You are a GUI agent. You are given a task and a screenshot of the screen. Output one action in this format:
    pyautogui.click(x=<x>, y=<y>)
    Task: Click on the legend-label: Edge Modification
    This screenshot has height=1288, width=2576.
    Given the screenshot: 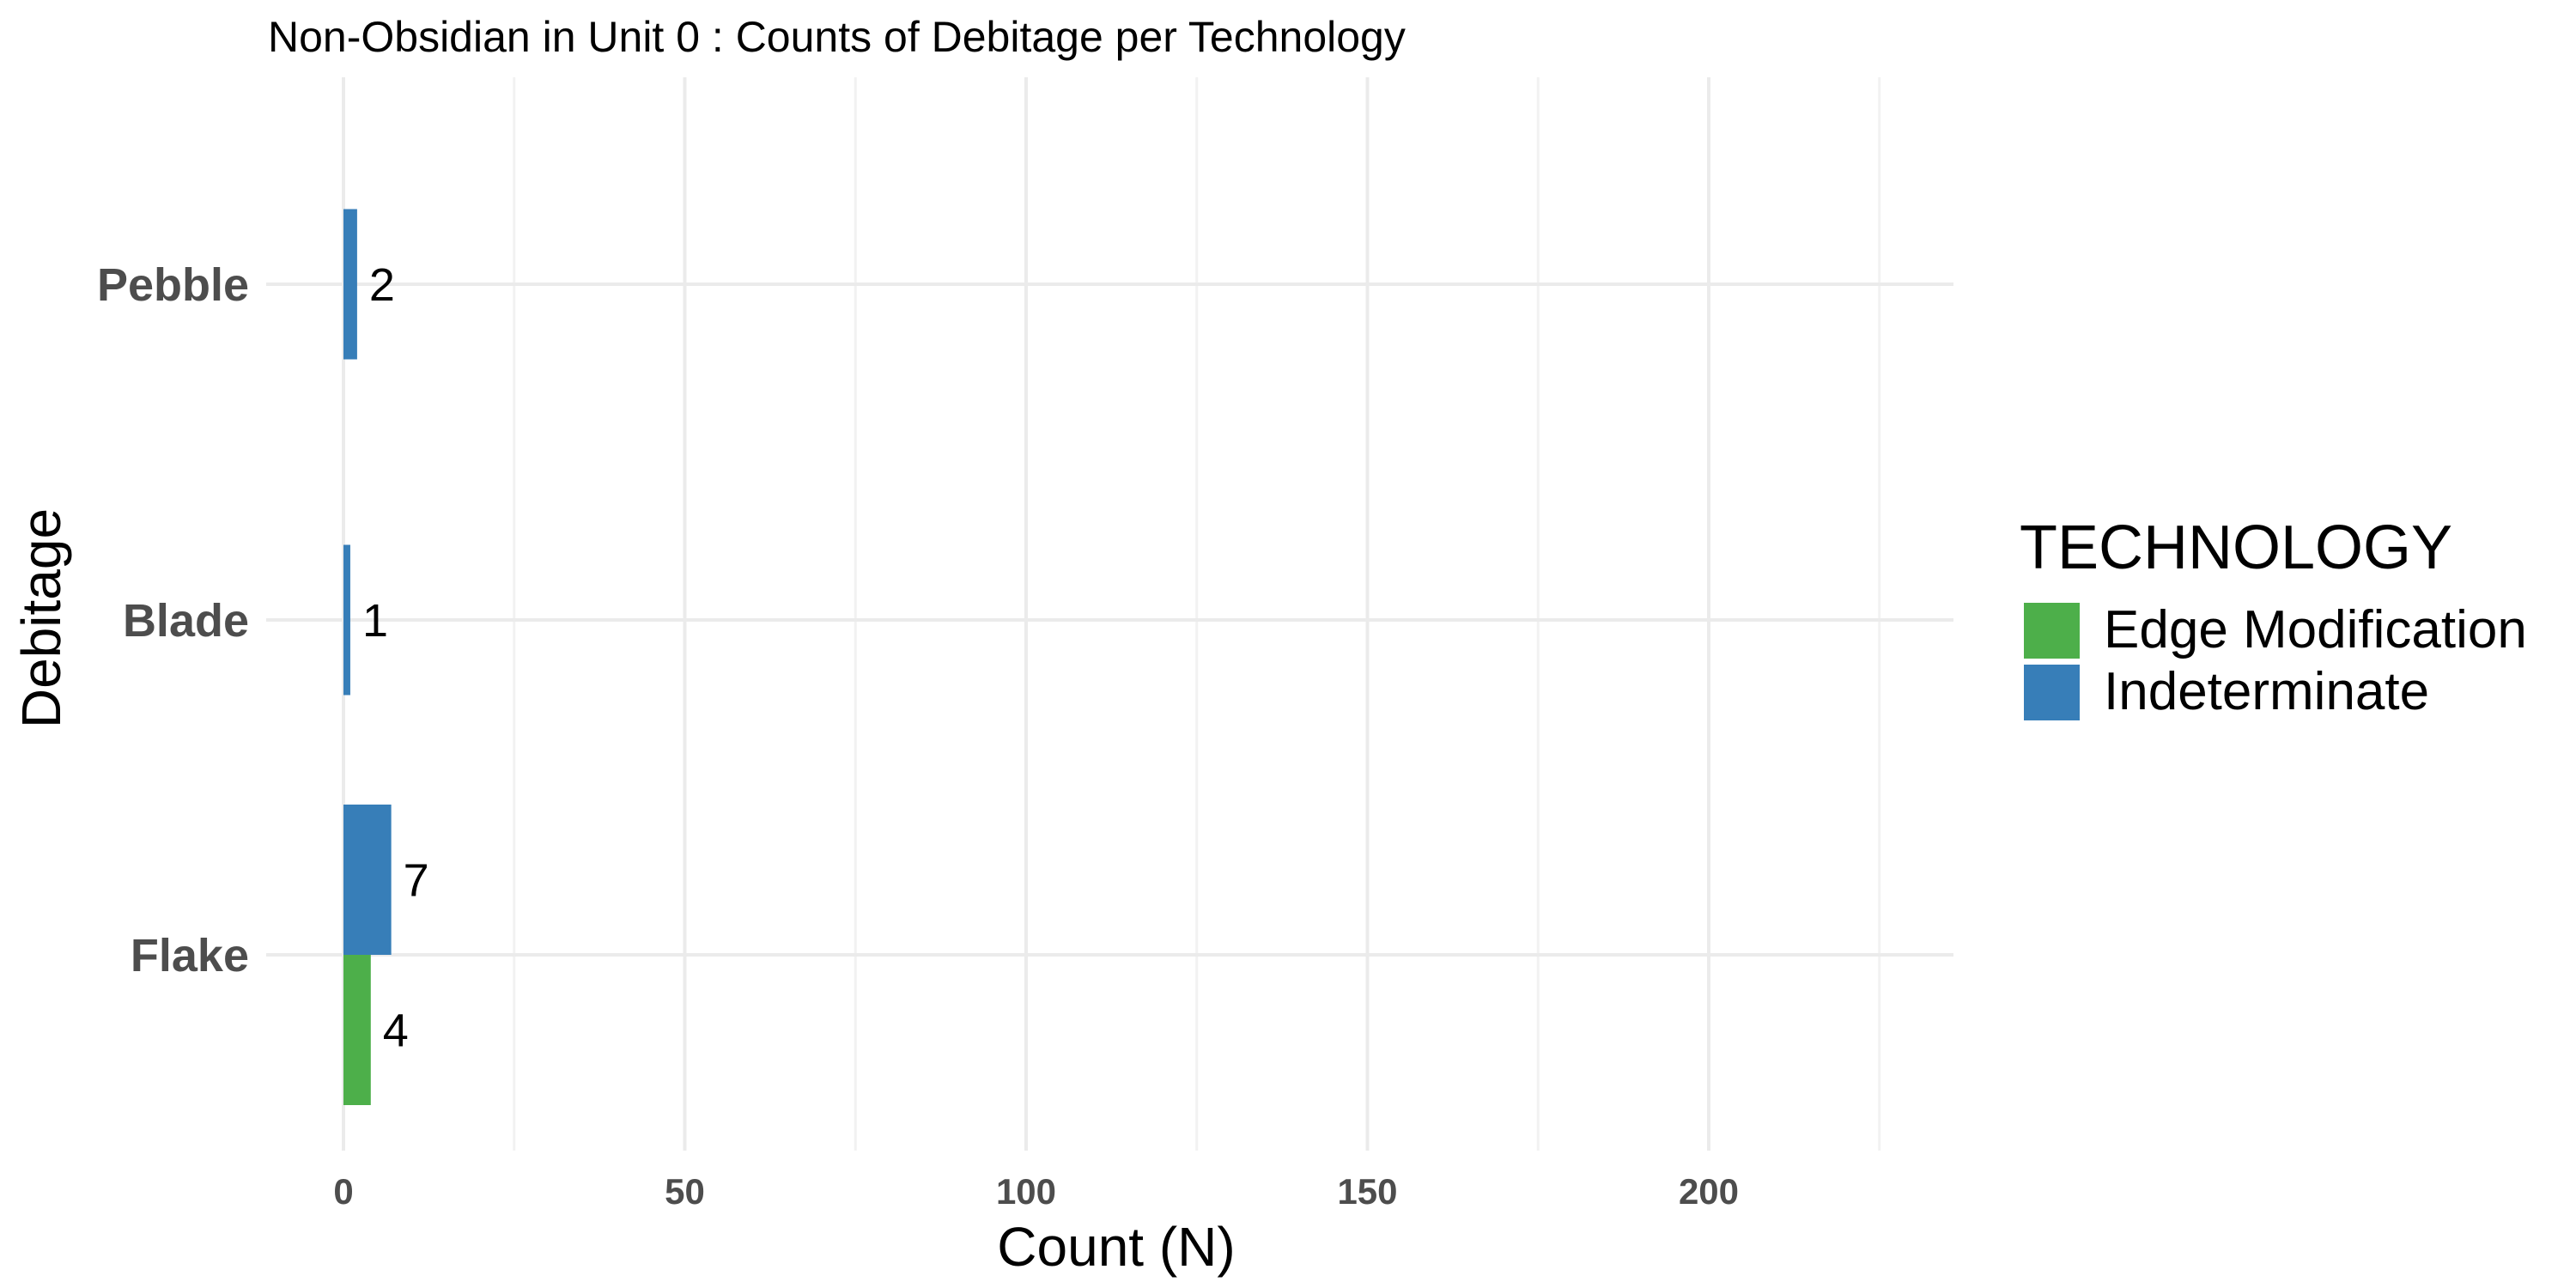 What is the action you would take?
    pyautogui.click(x=2316, y=629)
    